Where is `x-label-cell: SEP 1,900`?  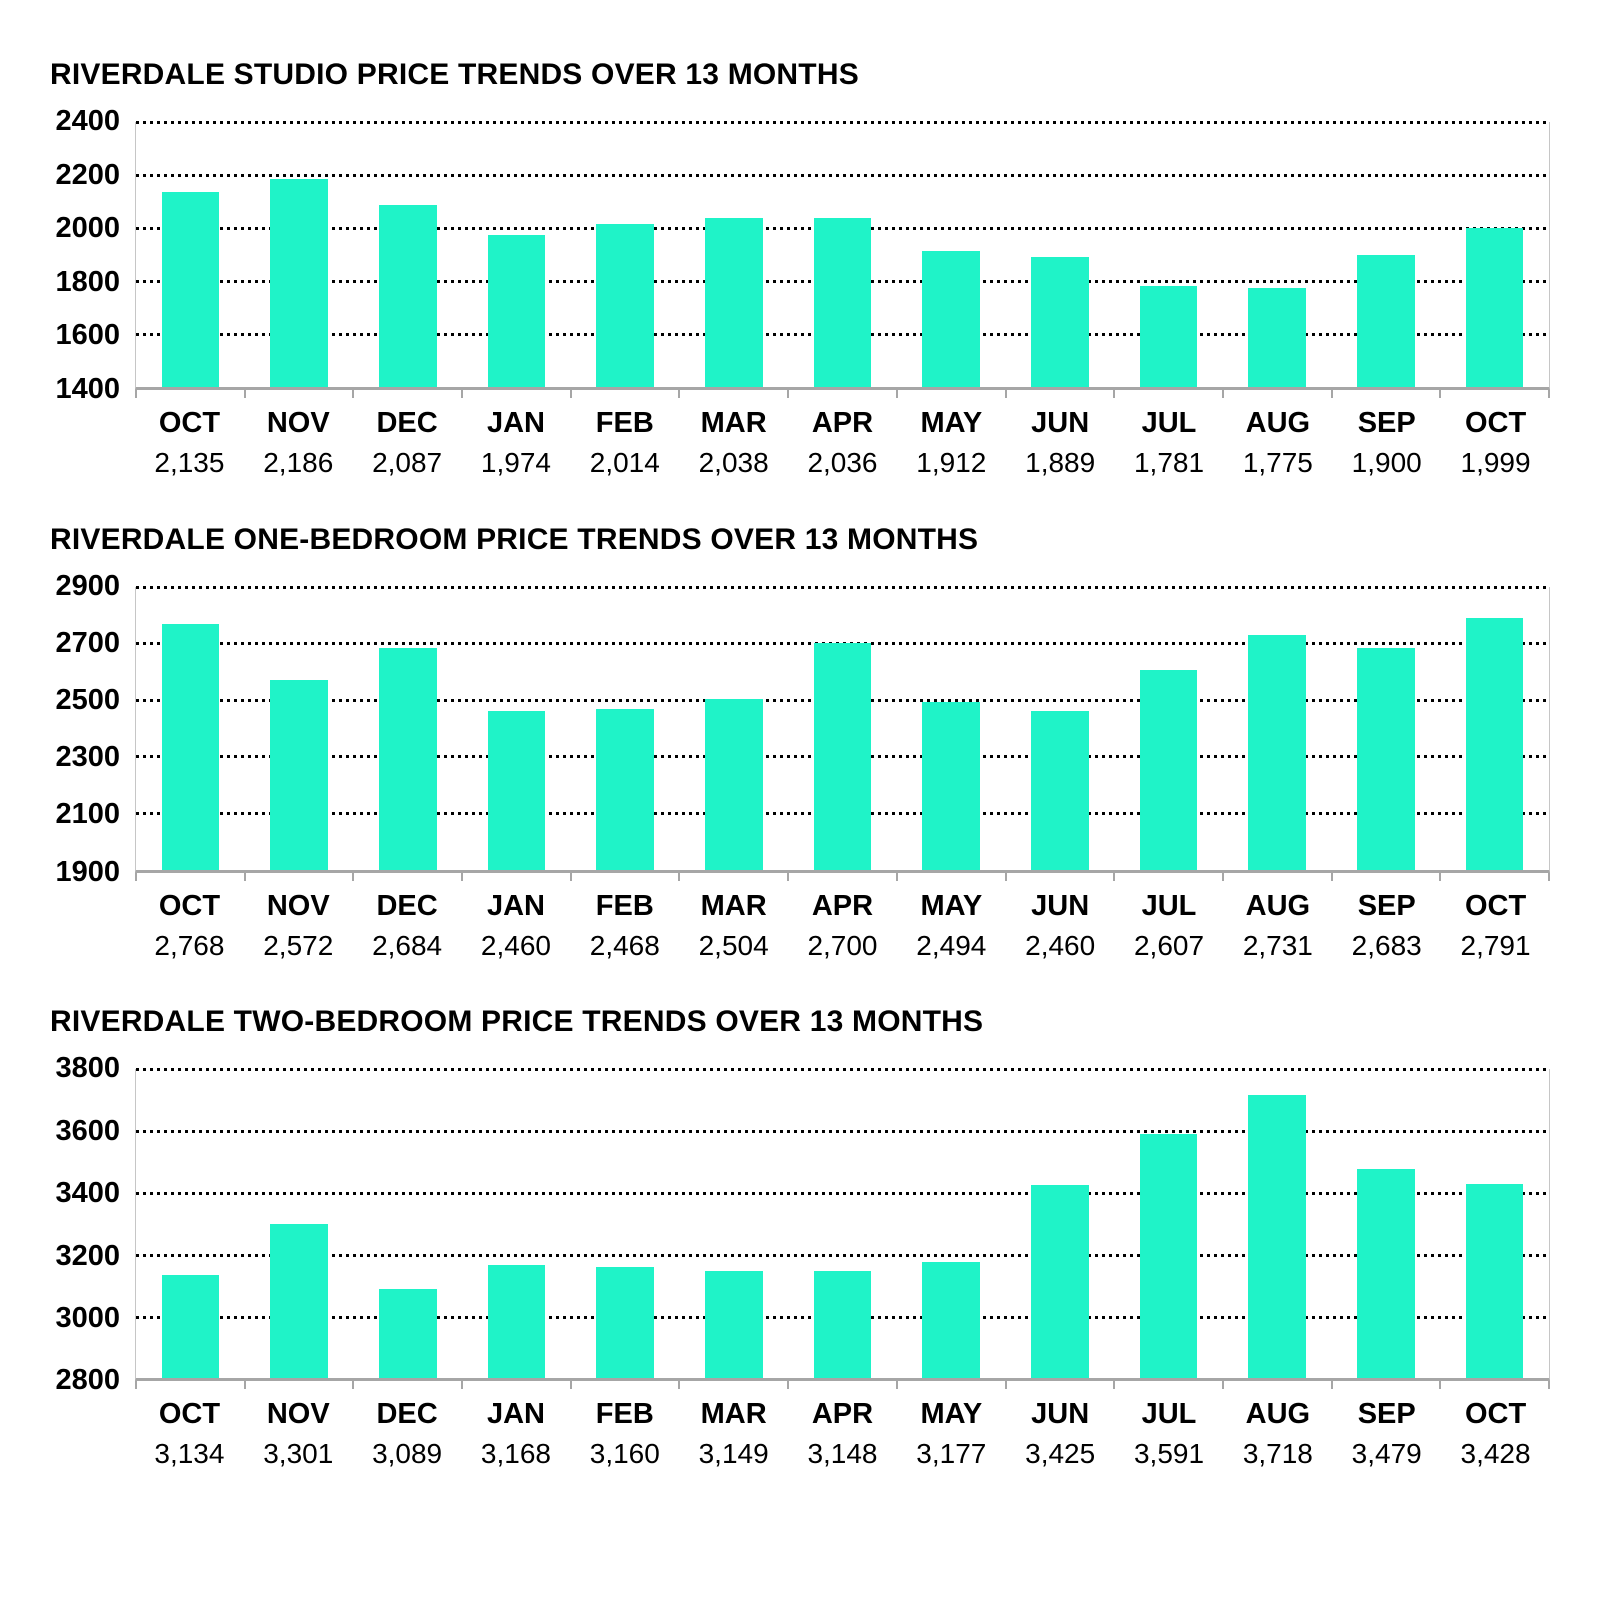
x-label-cell: SEP 1,900 is located at coordinates (1386, 443).